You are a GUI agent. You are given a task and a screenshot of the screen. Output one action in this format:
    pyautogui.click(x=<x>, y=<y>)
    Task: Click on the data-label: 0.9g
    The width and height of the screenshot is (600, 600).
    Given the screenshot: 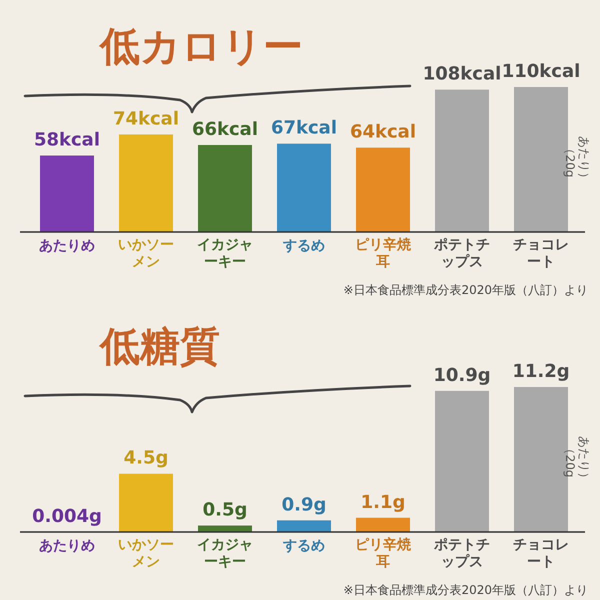 What is the action you would take?
    pyautogui.click(x=304, y=505)
    